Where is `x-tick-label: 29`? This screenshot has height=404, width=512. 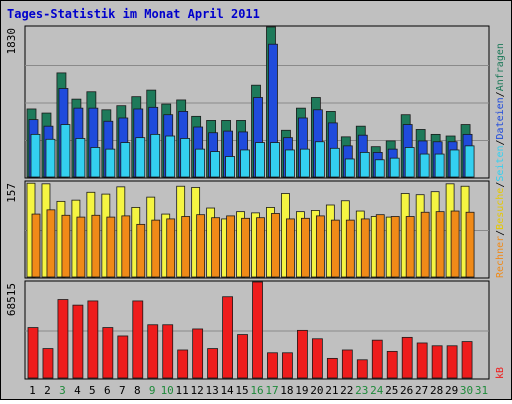 x-tick-label: 29 is located at coordinates (451, 390).